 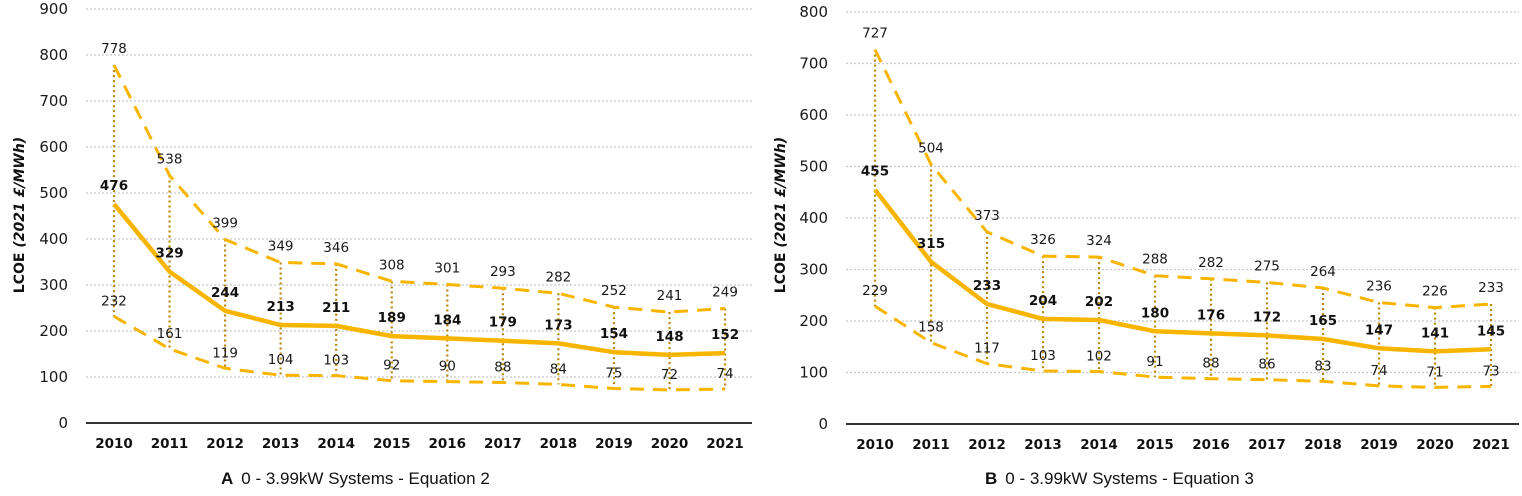 What do you see at coordinates (1182, 271) in the screenshot?
I see `series-line-mean` at bounding box center [1182, 271].